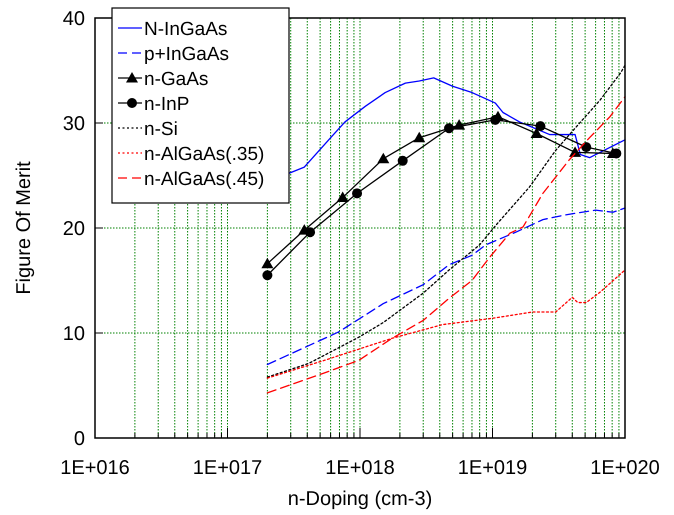 The width and height of the screenshot is (674, 515). I want to click on y-tick-label: 0, so click(79, 439).